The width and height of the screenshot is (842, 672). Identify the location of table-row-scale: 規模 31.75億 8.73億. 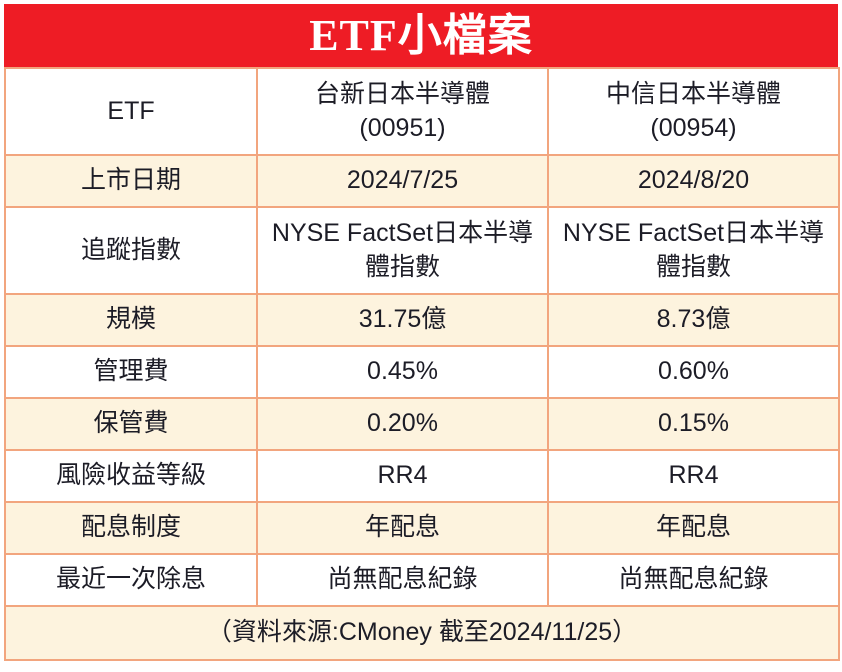
(422, 320).